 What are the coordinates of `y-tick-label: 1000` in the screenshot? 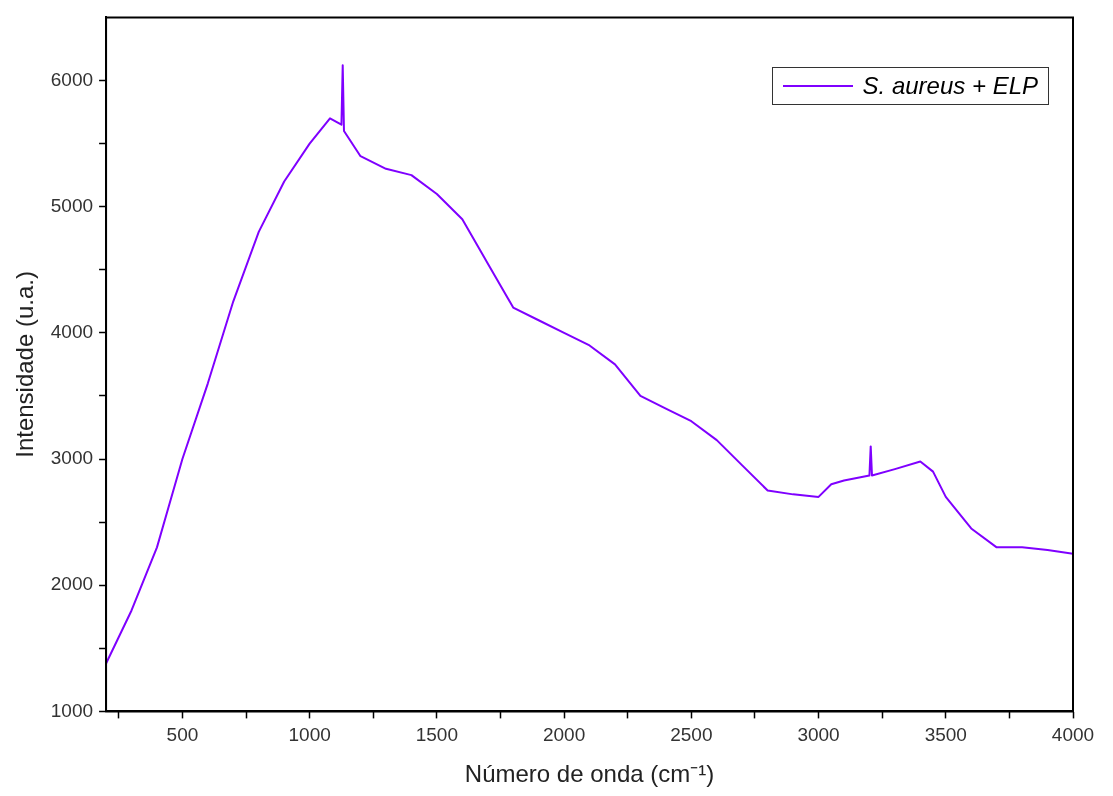 It's located at (72, 710).